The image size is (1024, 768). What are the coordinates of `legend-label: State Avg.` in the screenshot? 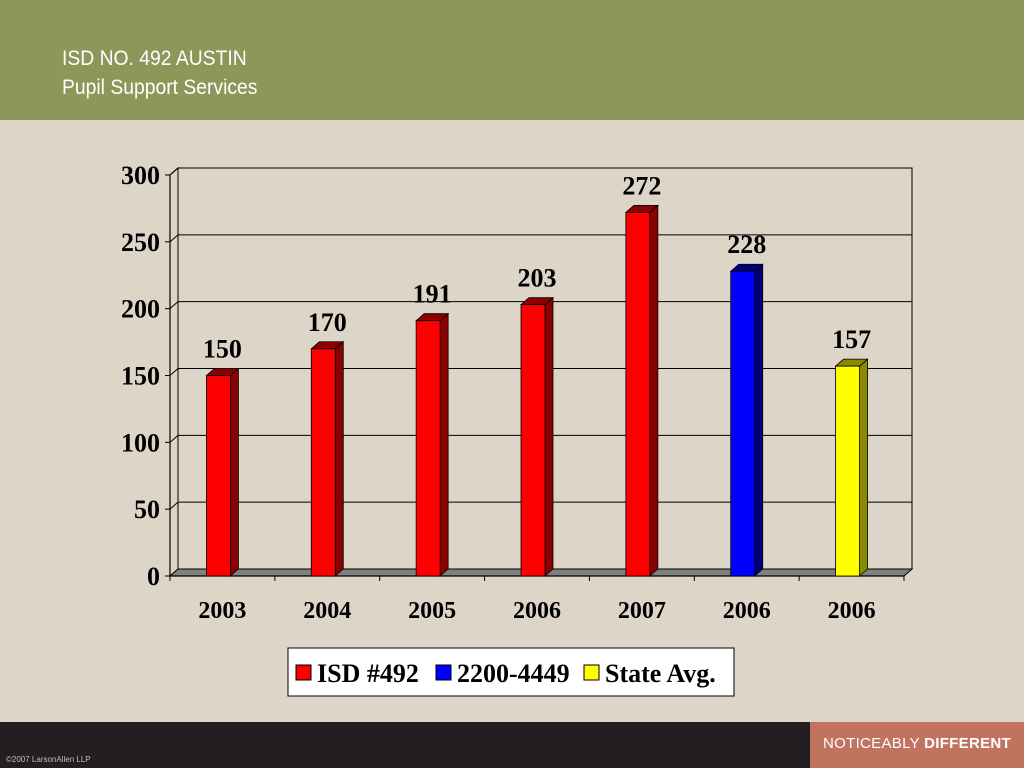 It's located at (660, 673).